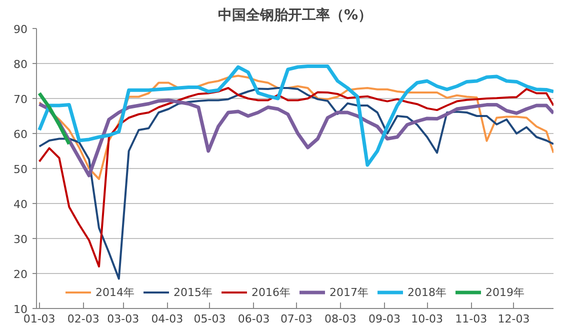 Image resolution: width=567 pixels, height=325 pixels. I want to click on x-tick-label: 12-03, so click(514, 318).